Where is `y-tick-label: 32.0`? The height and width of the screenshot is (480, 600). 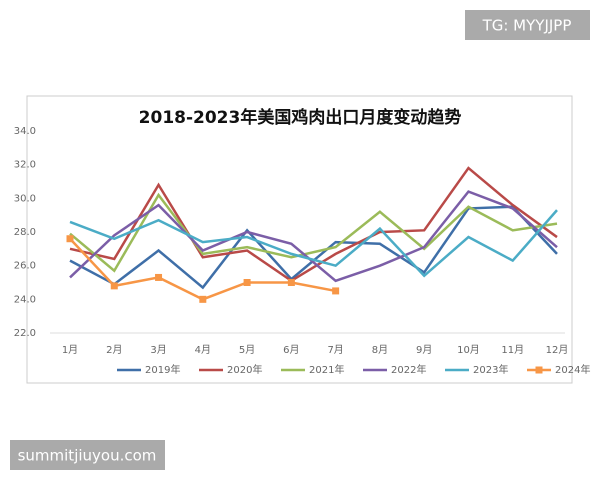 y-tick-label: 32.0 is located at coordinates (25, 165).